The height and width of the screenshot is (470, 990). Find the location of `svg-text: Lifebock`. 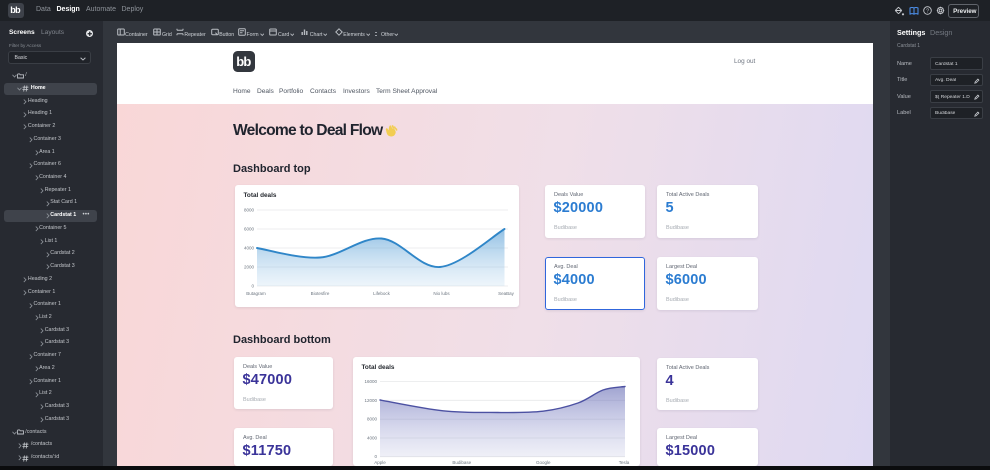

svg-text: Lifebock is located at coordinates (382, 293).